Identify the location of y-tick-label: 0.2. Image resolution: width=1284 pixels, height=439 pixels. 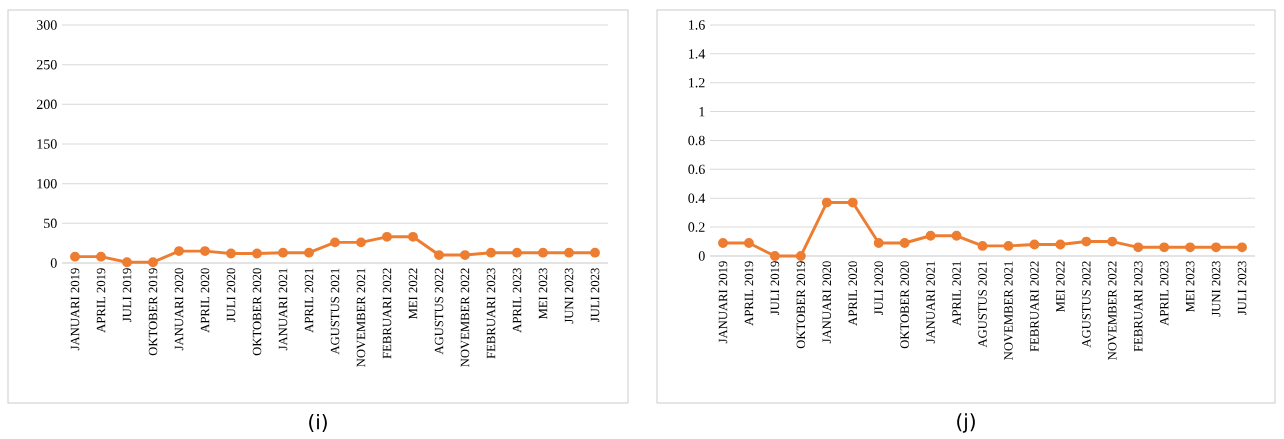
(696, 227).